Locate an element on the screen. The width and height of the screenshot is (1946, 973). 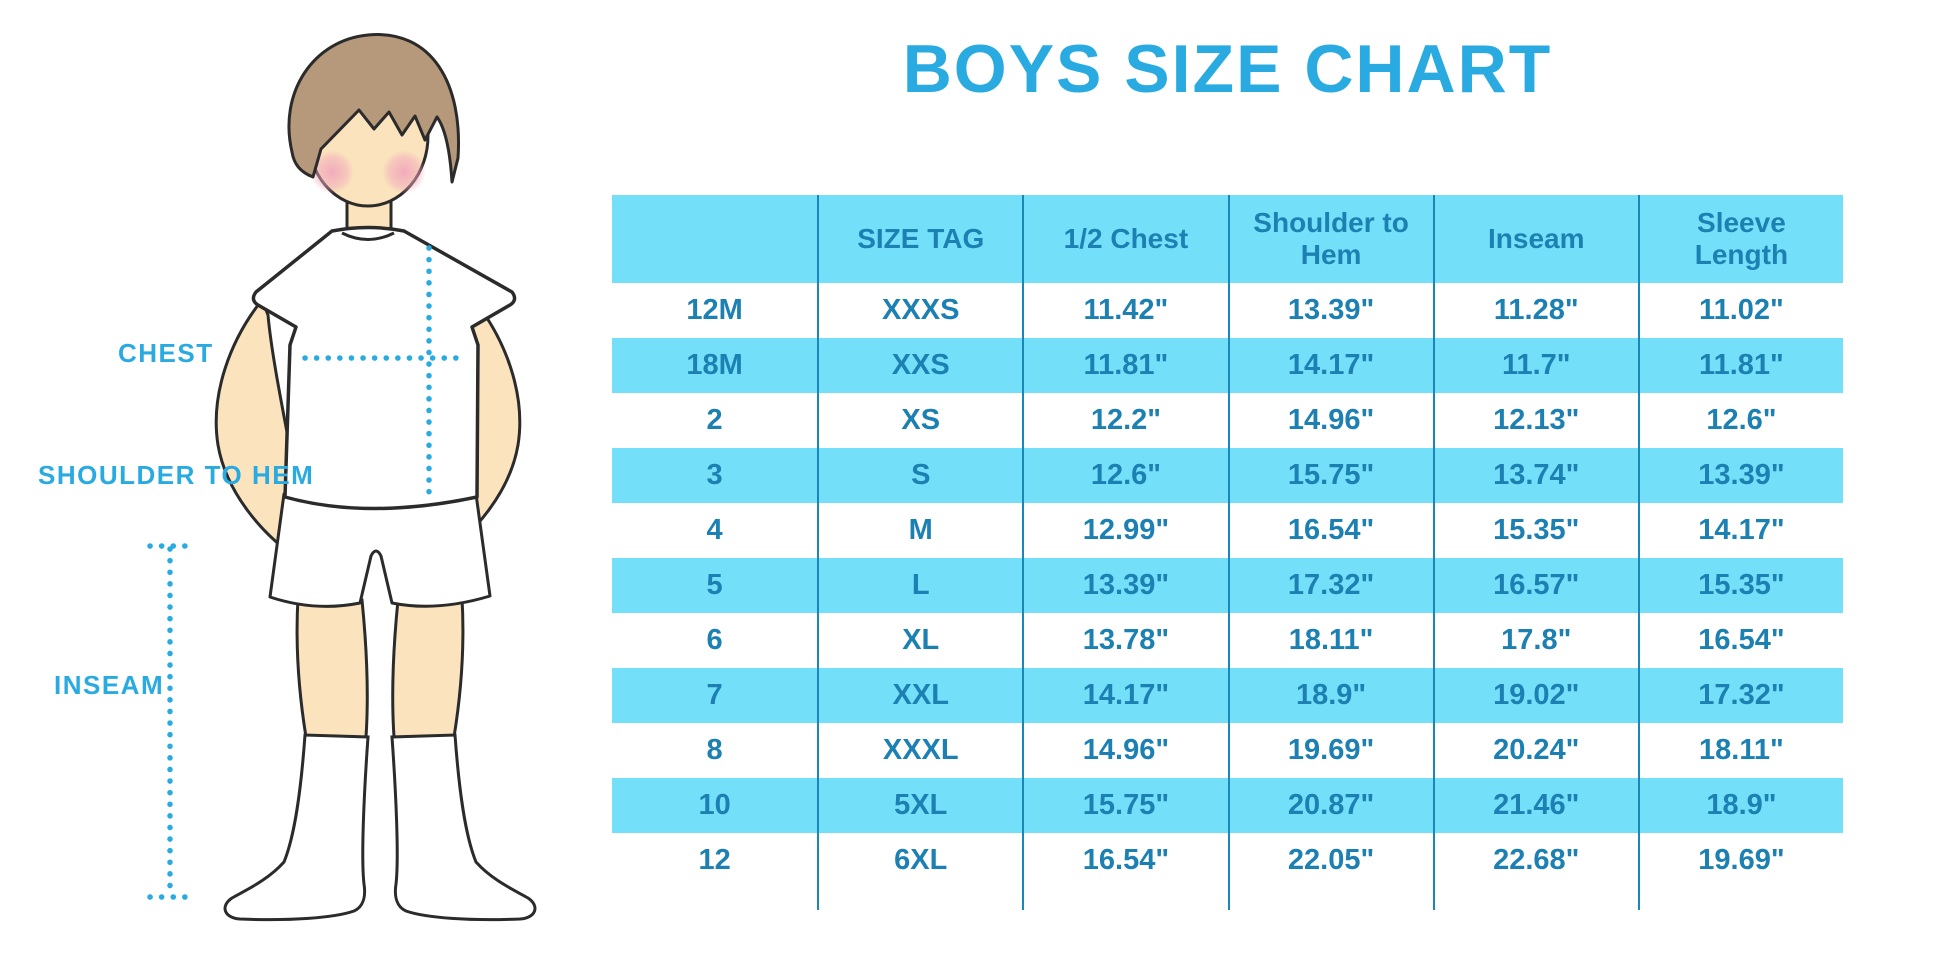
cell-size-tag: XXXL is located at coordinates (919, 750).